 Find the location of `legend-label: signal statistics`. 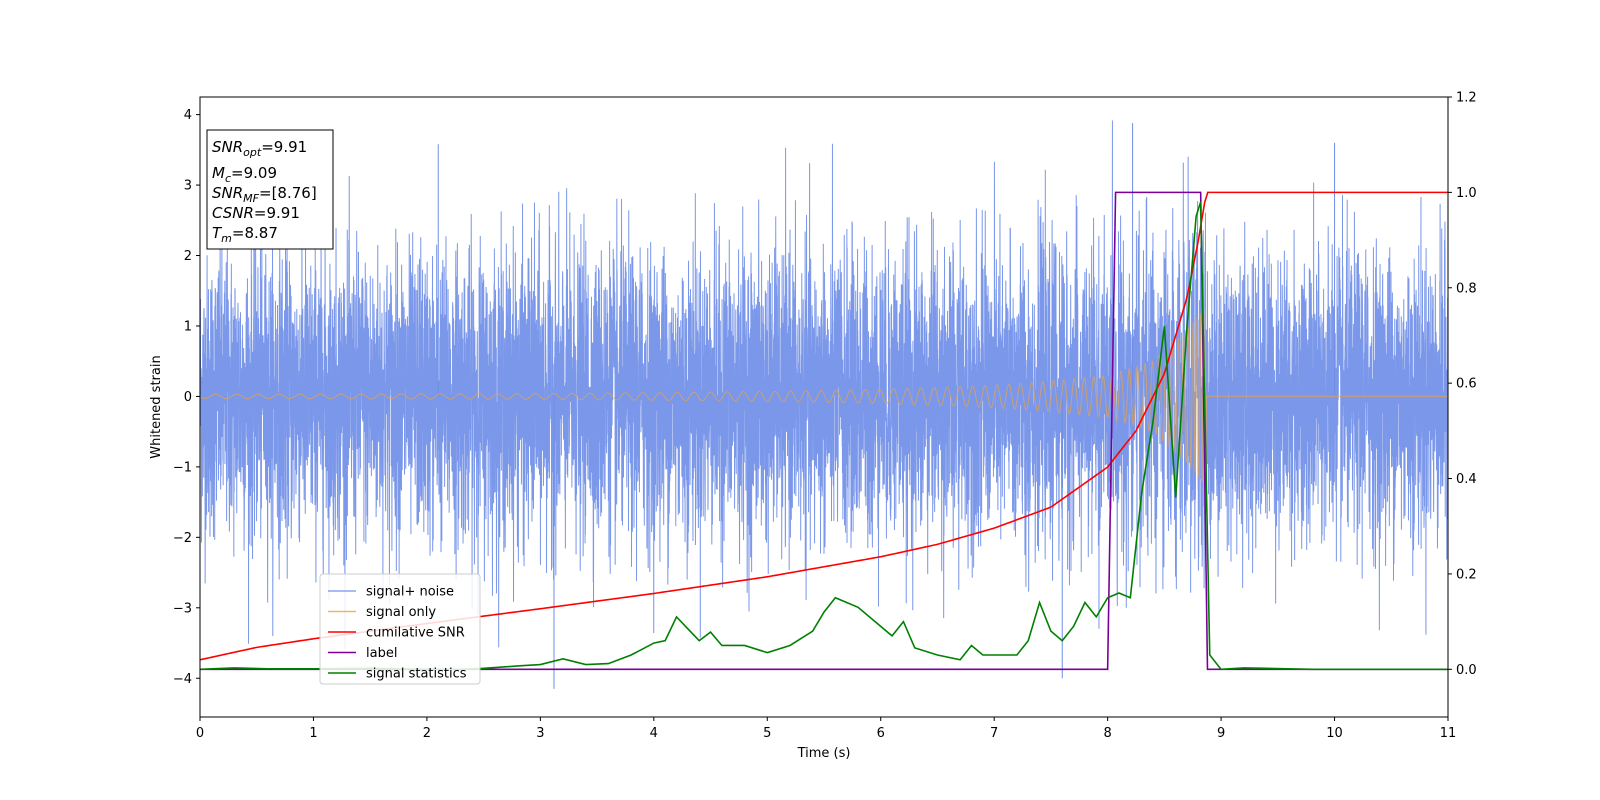

legend-label: signal statistics is located at coordinates (416, 674).